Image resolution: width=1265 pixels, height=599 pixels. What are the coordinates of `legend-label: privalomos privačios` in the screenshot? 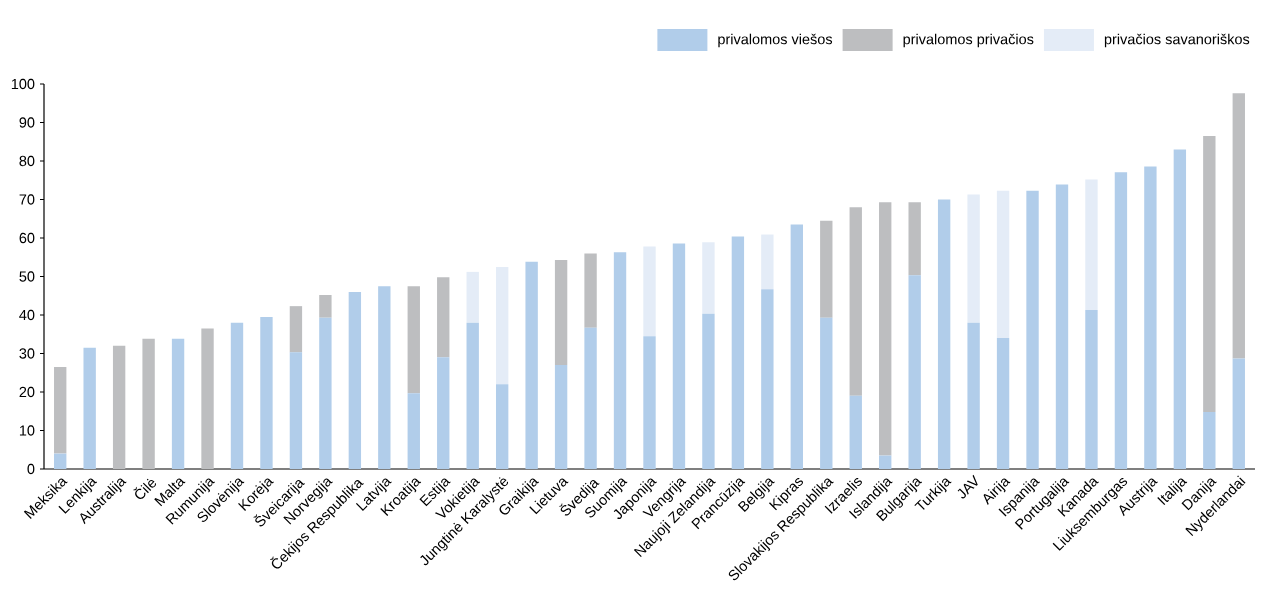 It's located at (968, 40).